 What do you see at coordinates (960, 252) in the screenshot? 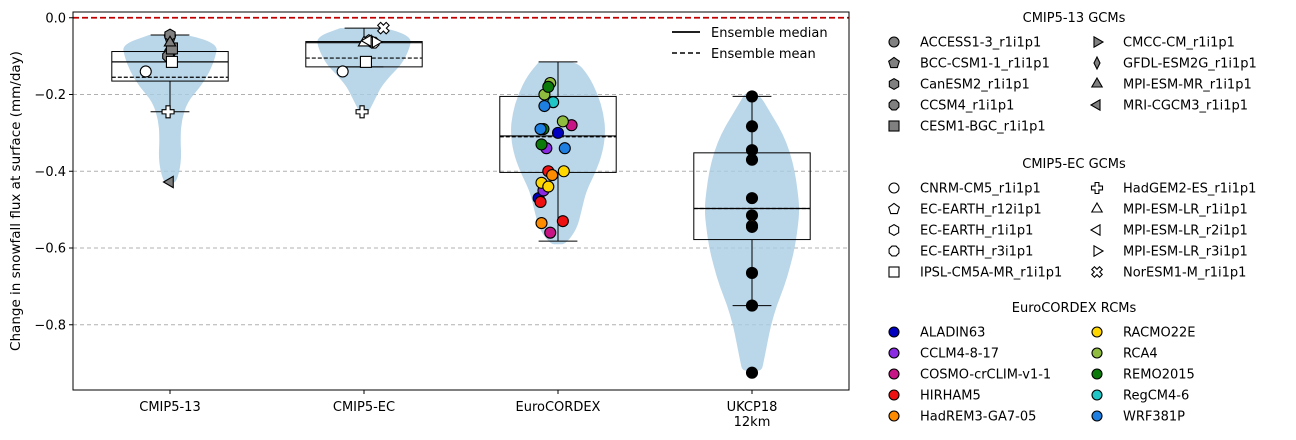
I see `legend-item: EC-EARTH_r3i1p1` at bounding box center [960, 252].